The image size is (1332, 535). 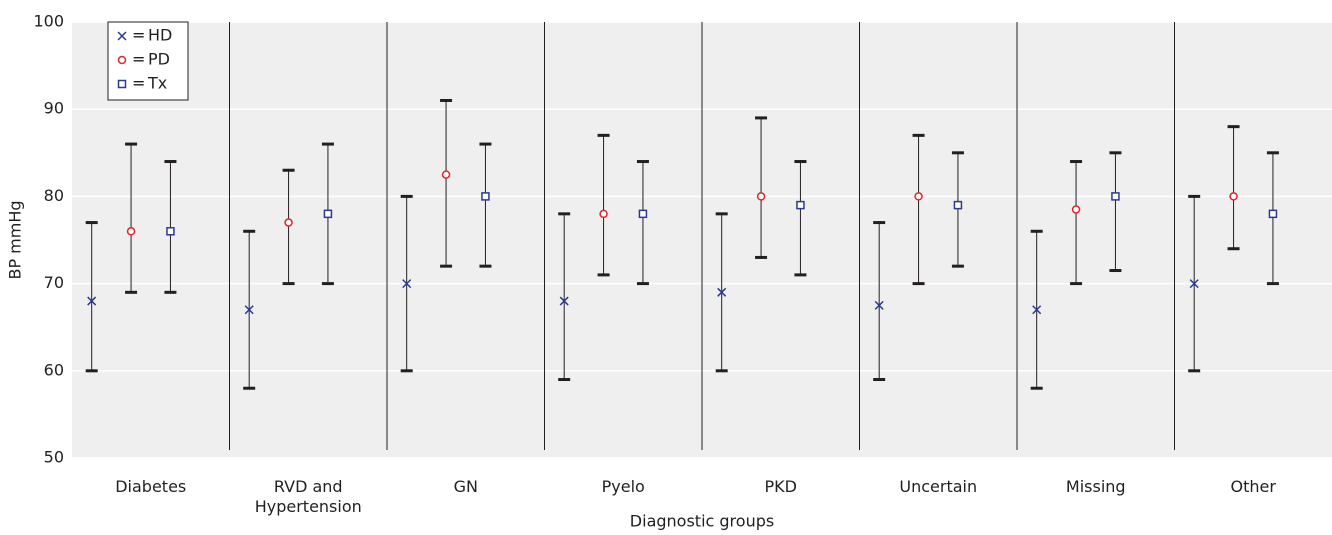 I want to click on x-tick-label: Uncertain, so click(x=938, y=486).